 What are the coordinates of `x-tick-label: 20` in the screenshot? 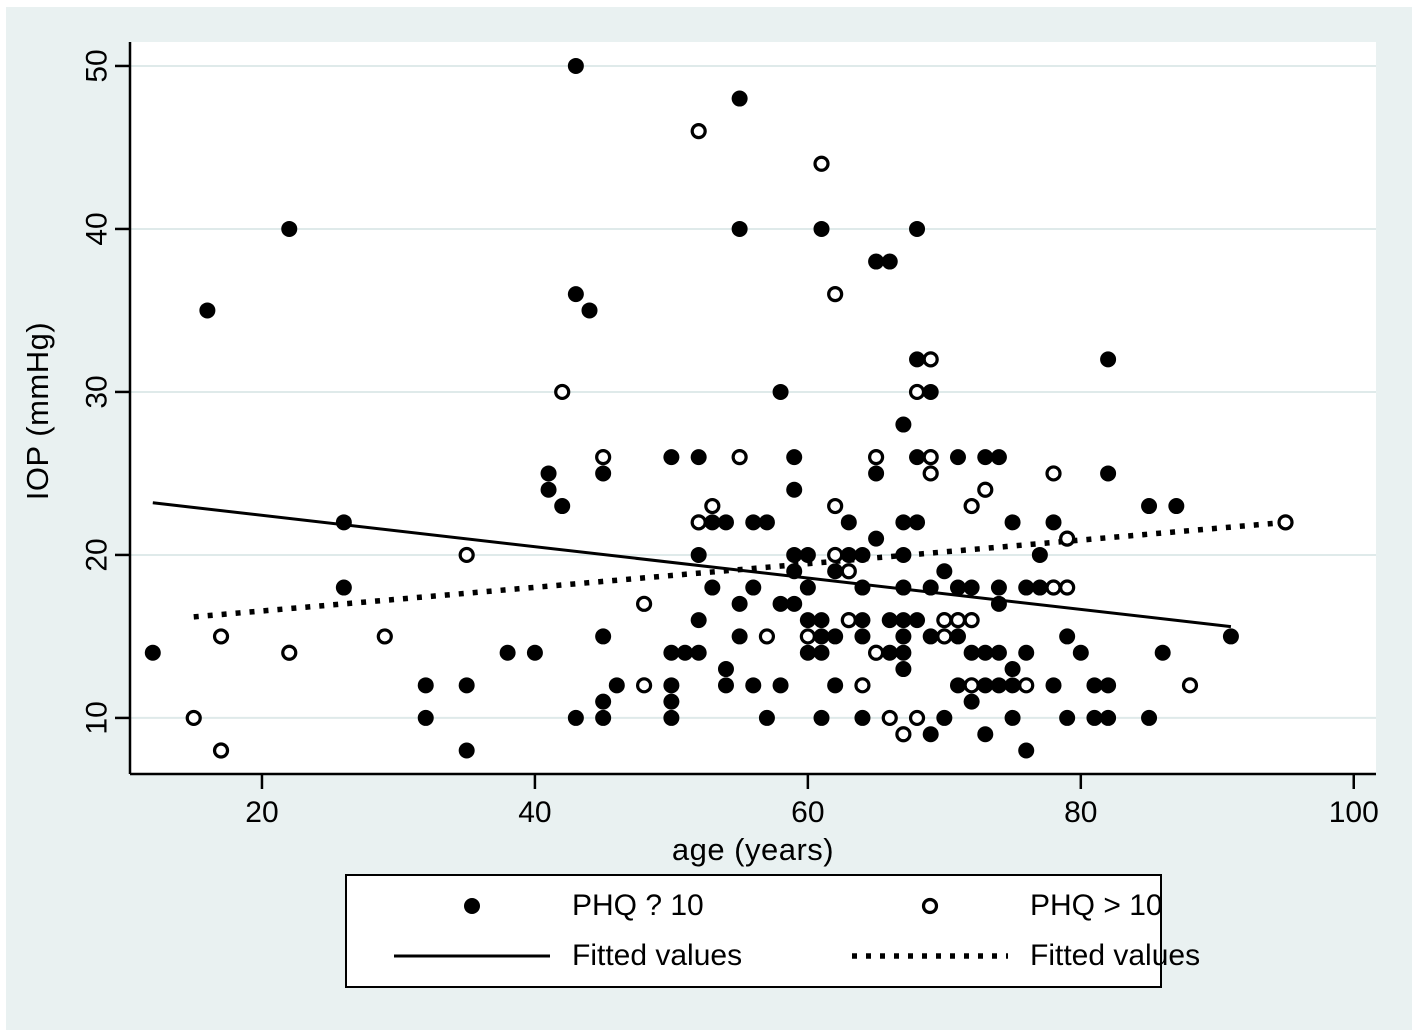 It's located at (261, 812).